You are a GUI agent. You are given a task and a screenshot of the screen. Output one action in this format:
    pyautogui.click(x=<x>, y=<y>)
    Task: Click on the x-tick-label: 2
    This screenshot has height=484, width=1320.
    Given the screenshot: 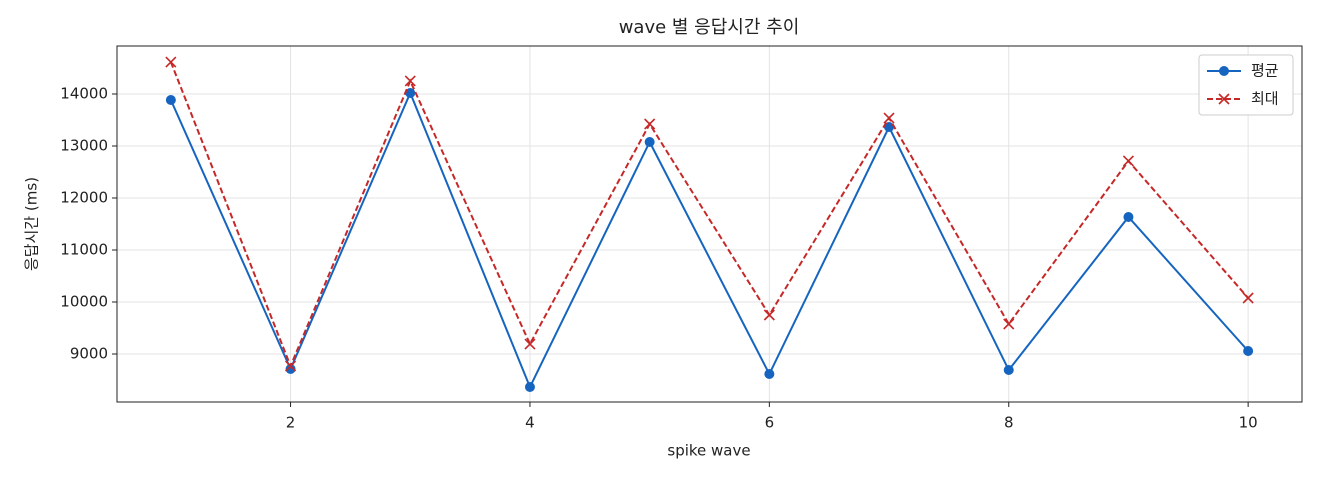 What is the action you would take?
    pyautogui.click(x=291, y=423)
    